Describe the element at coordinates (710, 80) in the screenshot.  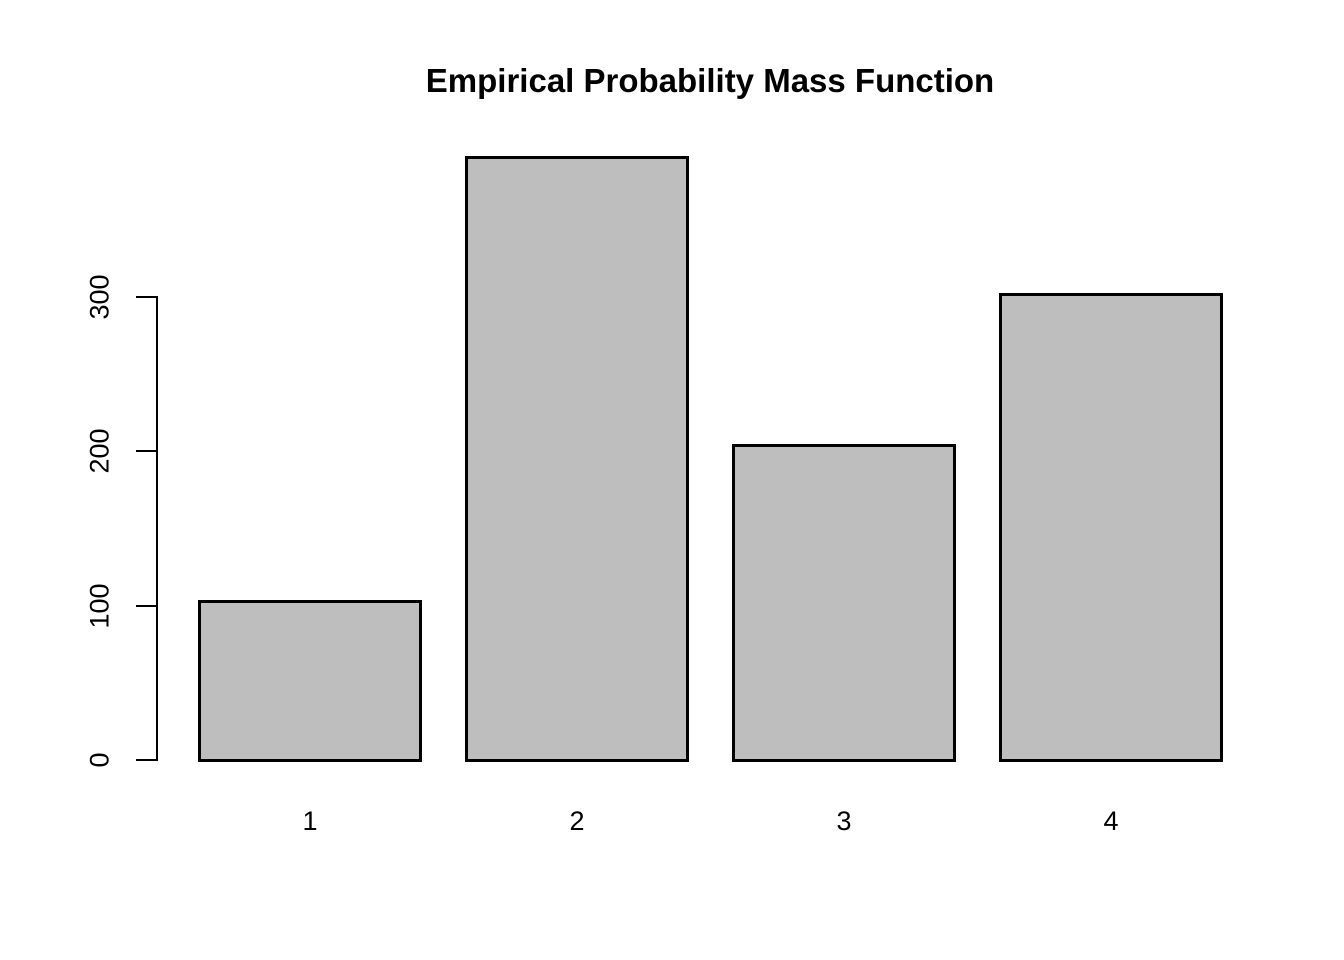
I see `chart-title: Empirical Probability Mass Function` at that location.